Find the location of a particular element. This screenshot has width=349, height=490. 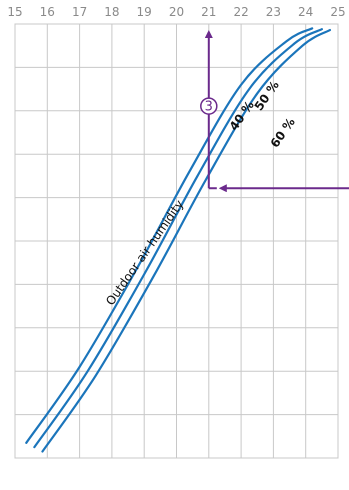

x-tick-label: 22 is located at coordinates (240, 12).